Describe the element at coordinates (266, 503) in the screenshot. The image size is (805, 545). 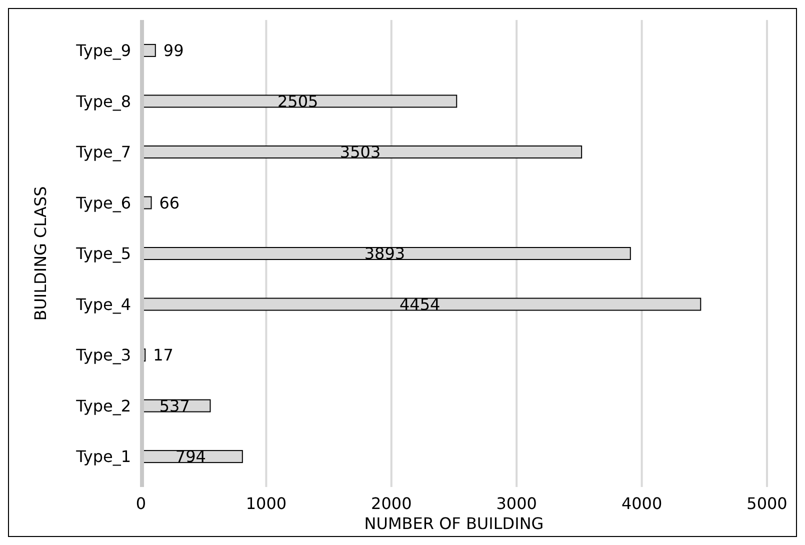
I see `x-tick-label: 1000` at that location.